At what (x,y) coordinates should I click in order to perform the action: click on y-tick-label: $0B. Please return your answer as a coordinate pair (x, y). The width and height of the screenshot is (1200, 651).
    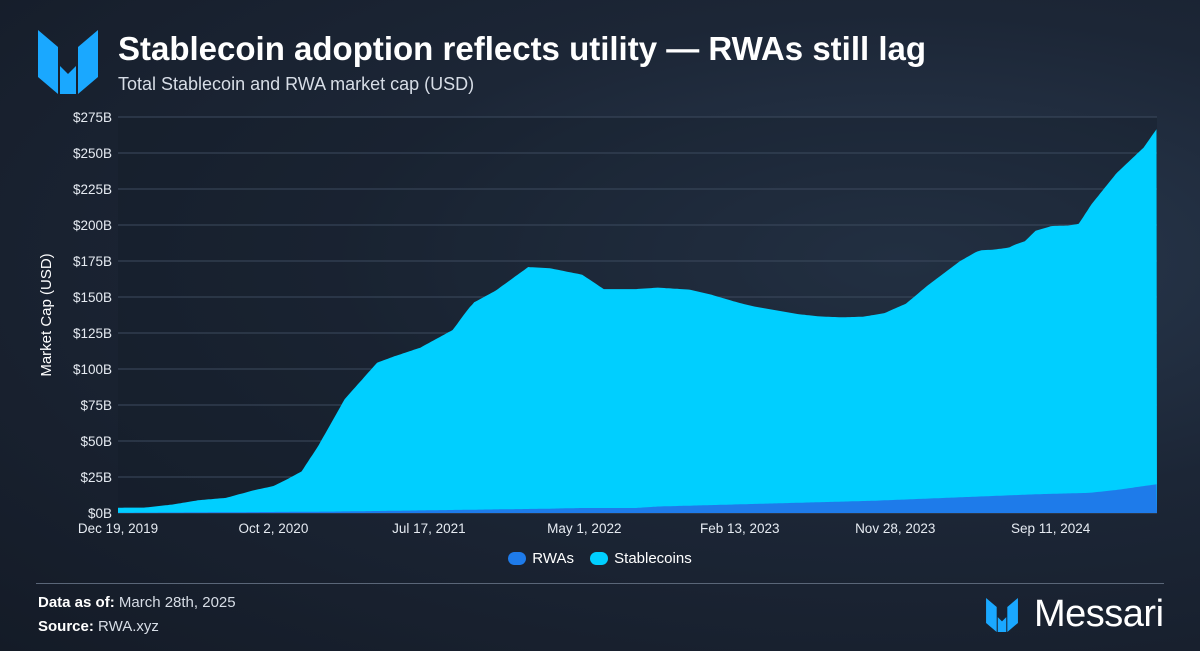
    Looking at the image, I should click on (100, 513).